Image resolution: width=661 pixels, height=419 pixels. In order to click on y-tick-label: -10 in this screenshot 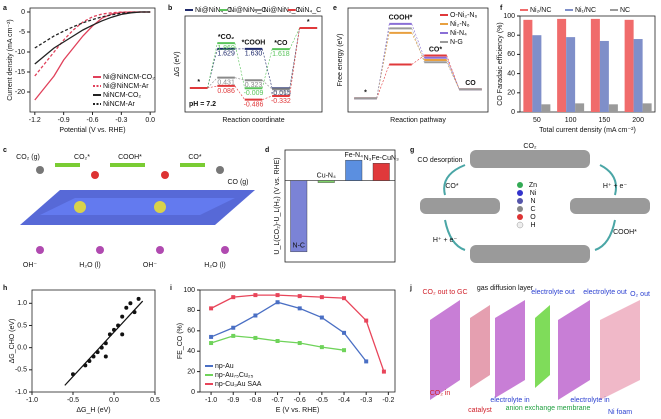, I will do `click(20, 52)`.